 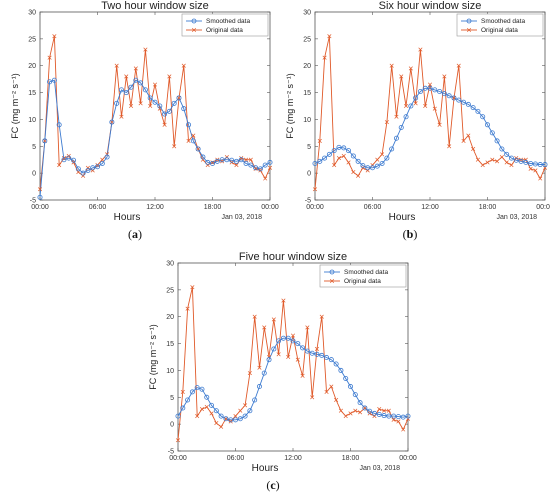 What do you see at coordinates (315, 207) in the screenshot?
I see `x-tick-label: 00:00` at bounding box center [315, 207].